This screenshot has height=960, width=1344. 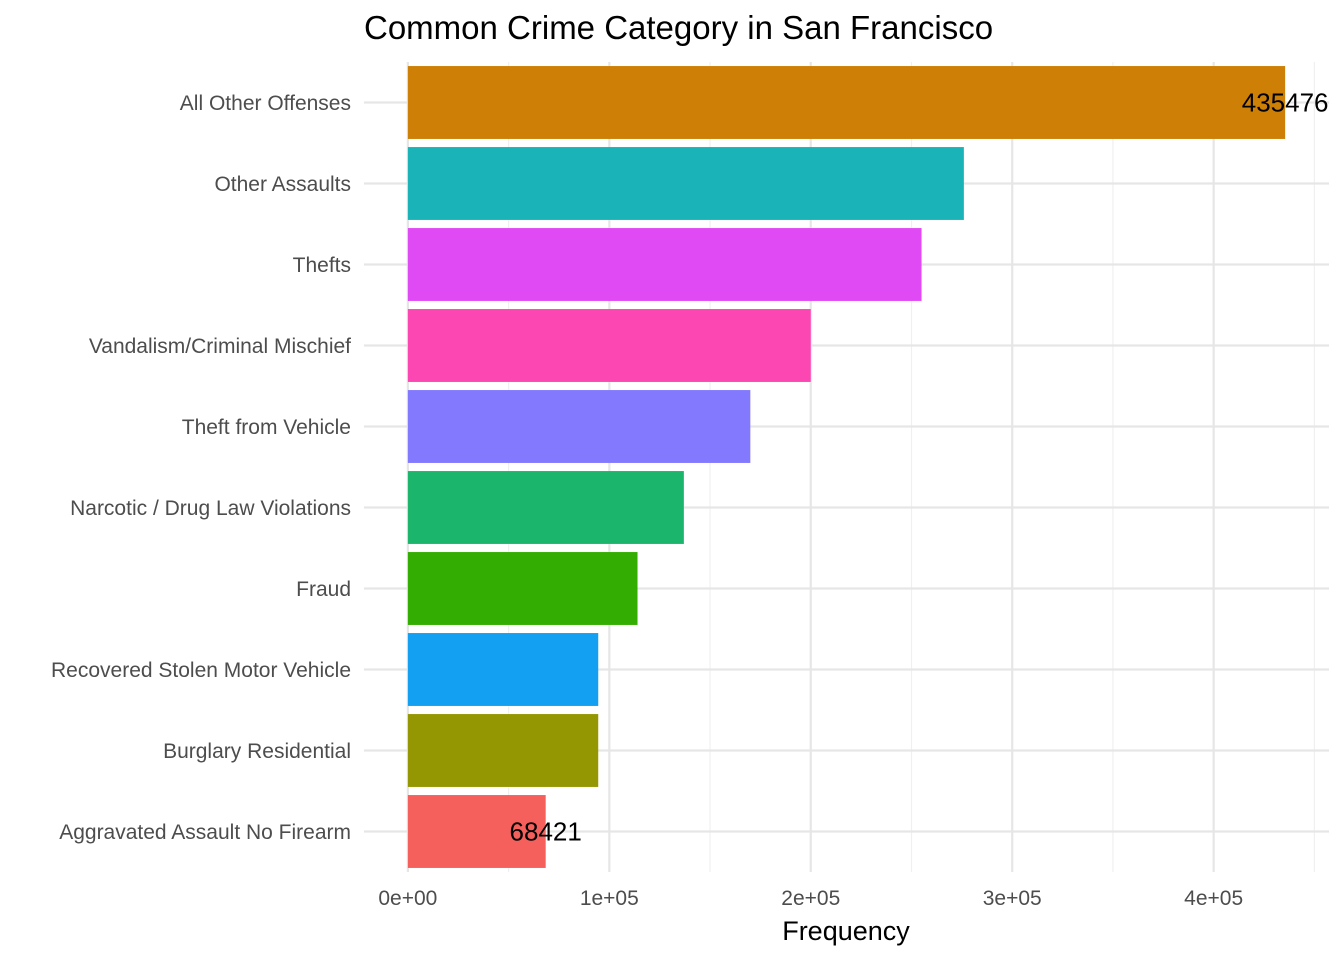 I want to click on chart-title: Common Crime Category in San Francisco, so click(x=678, y=27).